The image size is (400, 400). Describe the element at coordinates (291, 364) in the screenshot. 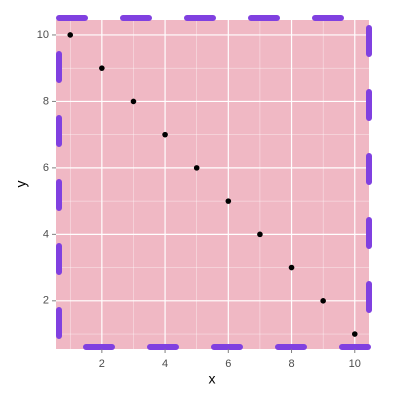

I see `x-tick-label: 8` at that location.